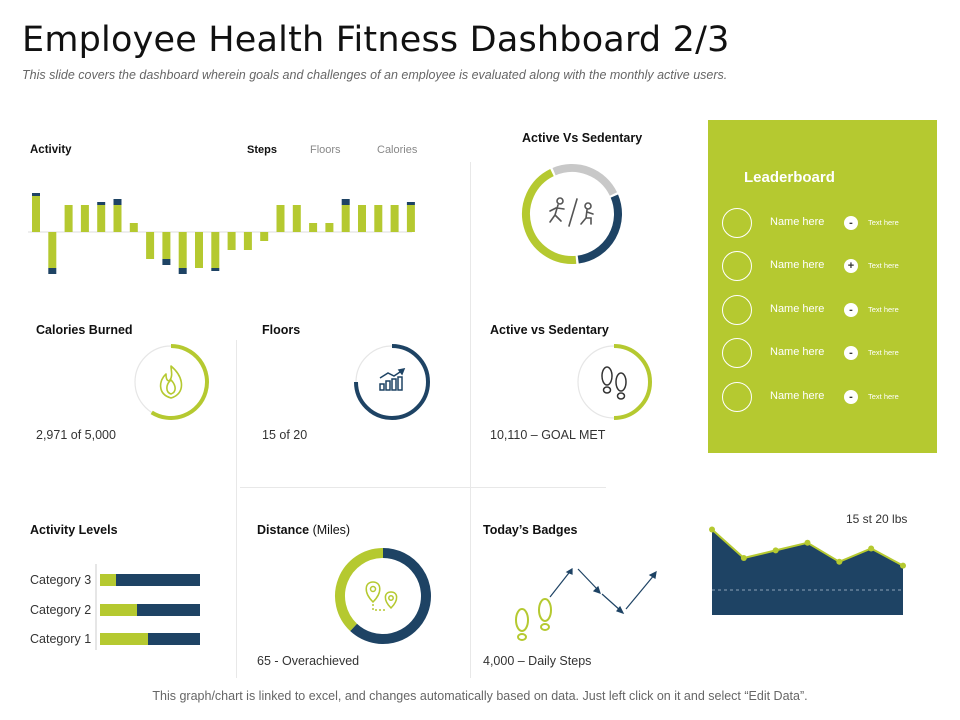  Describe the element at coordinates (585, 180) in the screenshot. I see `donut-segment-gray` at that location.